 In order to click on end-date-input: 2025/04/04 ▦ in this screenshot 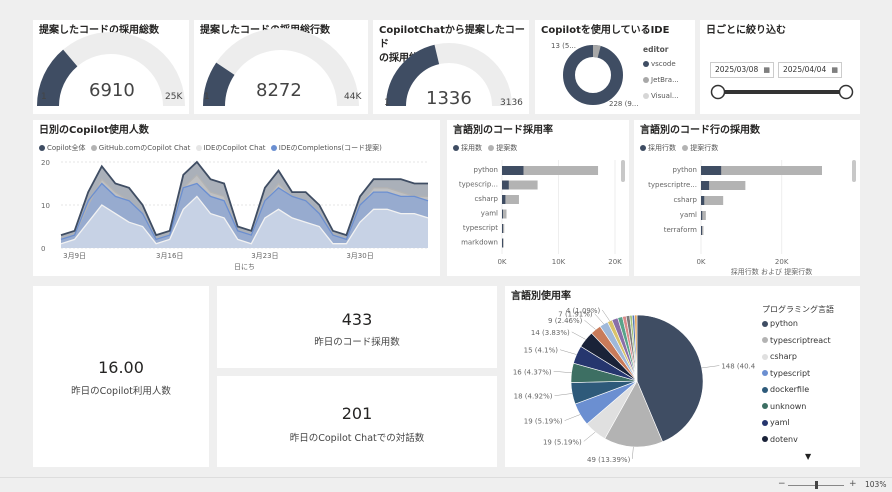, I will do `click(810, 70)`.